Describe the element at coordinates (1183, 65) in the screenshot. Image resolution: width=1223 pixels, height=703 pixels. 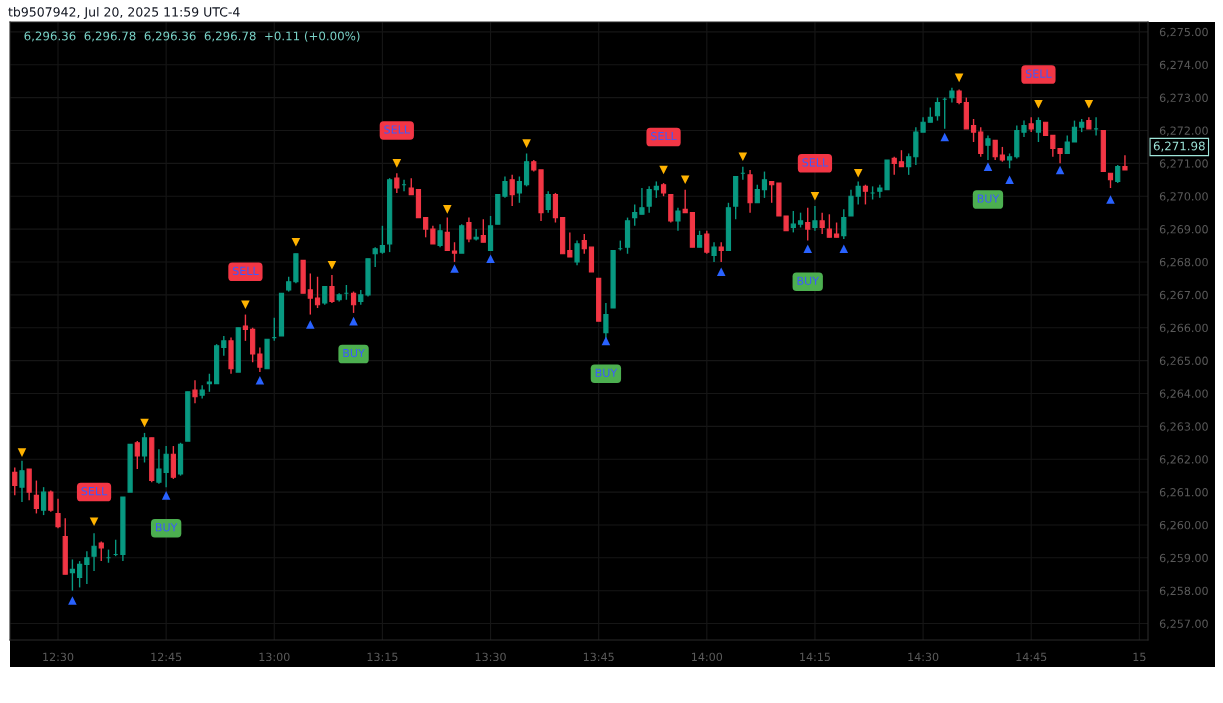
I see `y-tick-label: 6,274.00` at that location.